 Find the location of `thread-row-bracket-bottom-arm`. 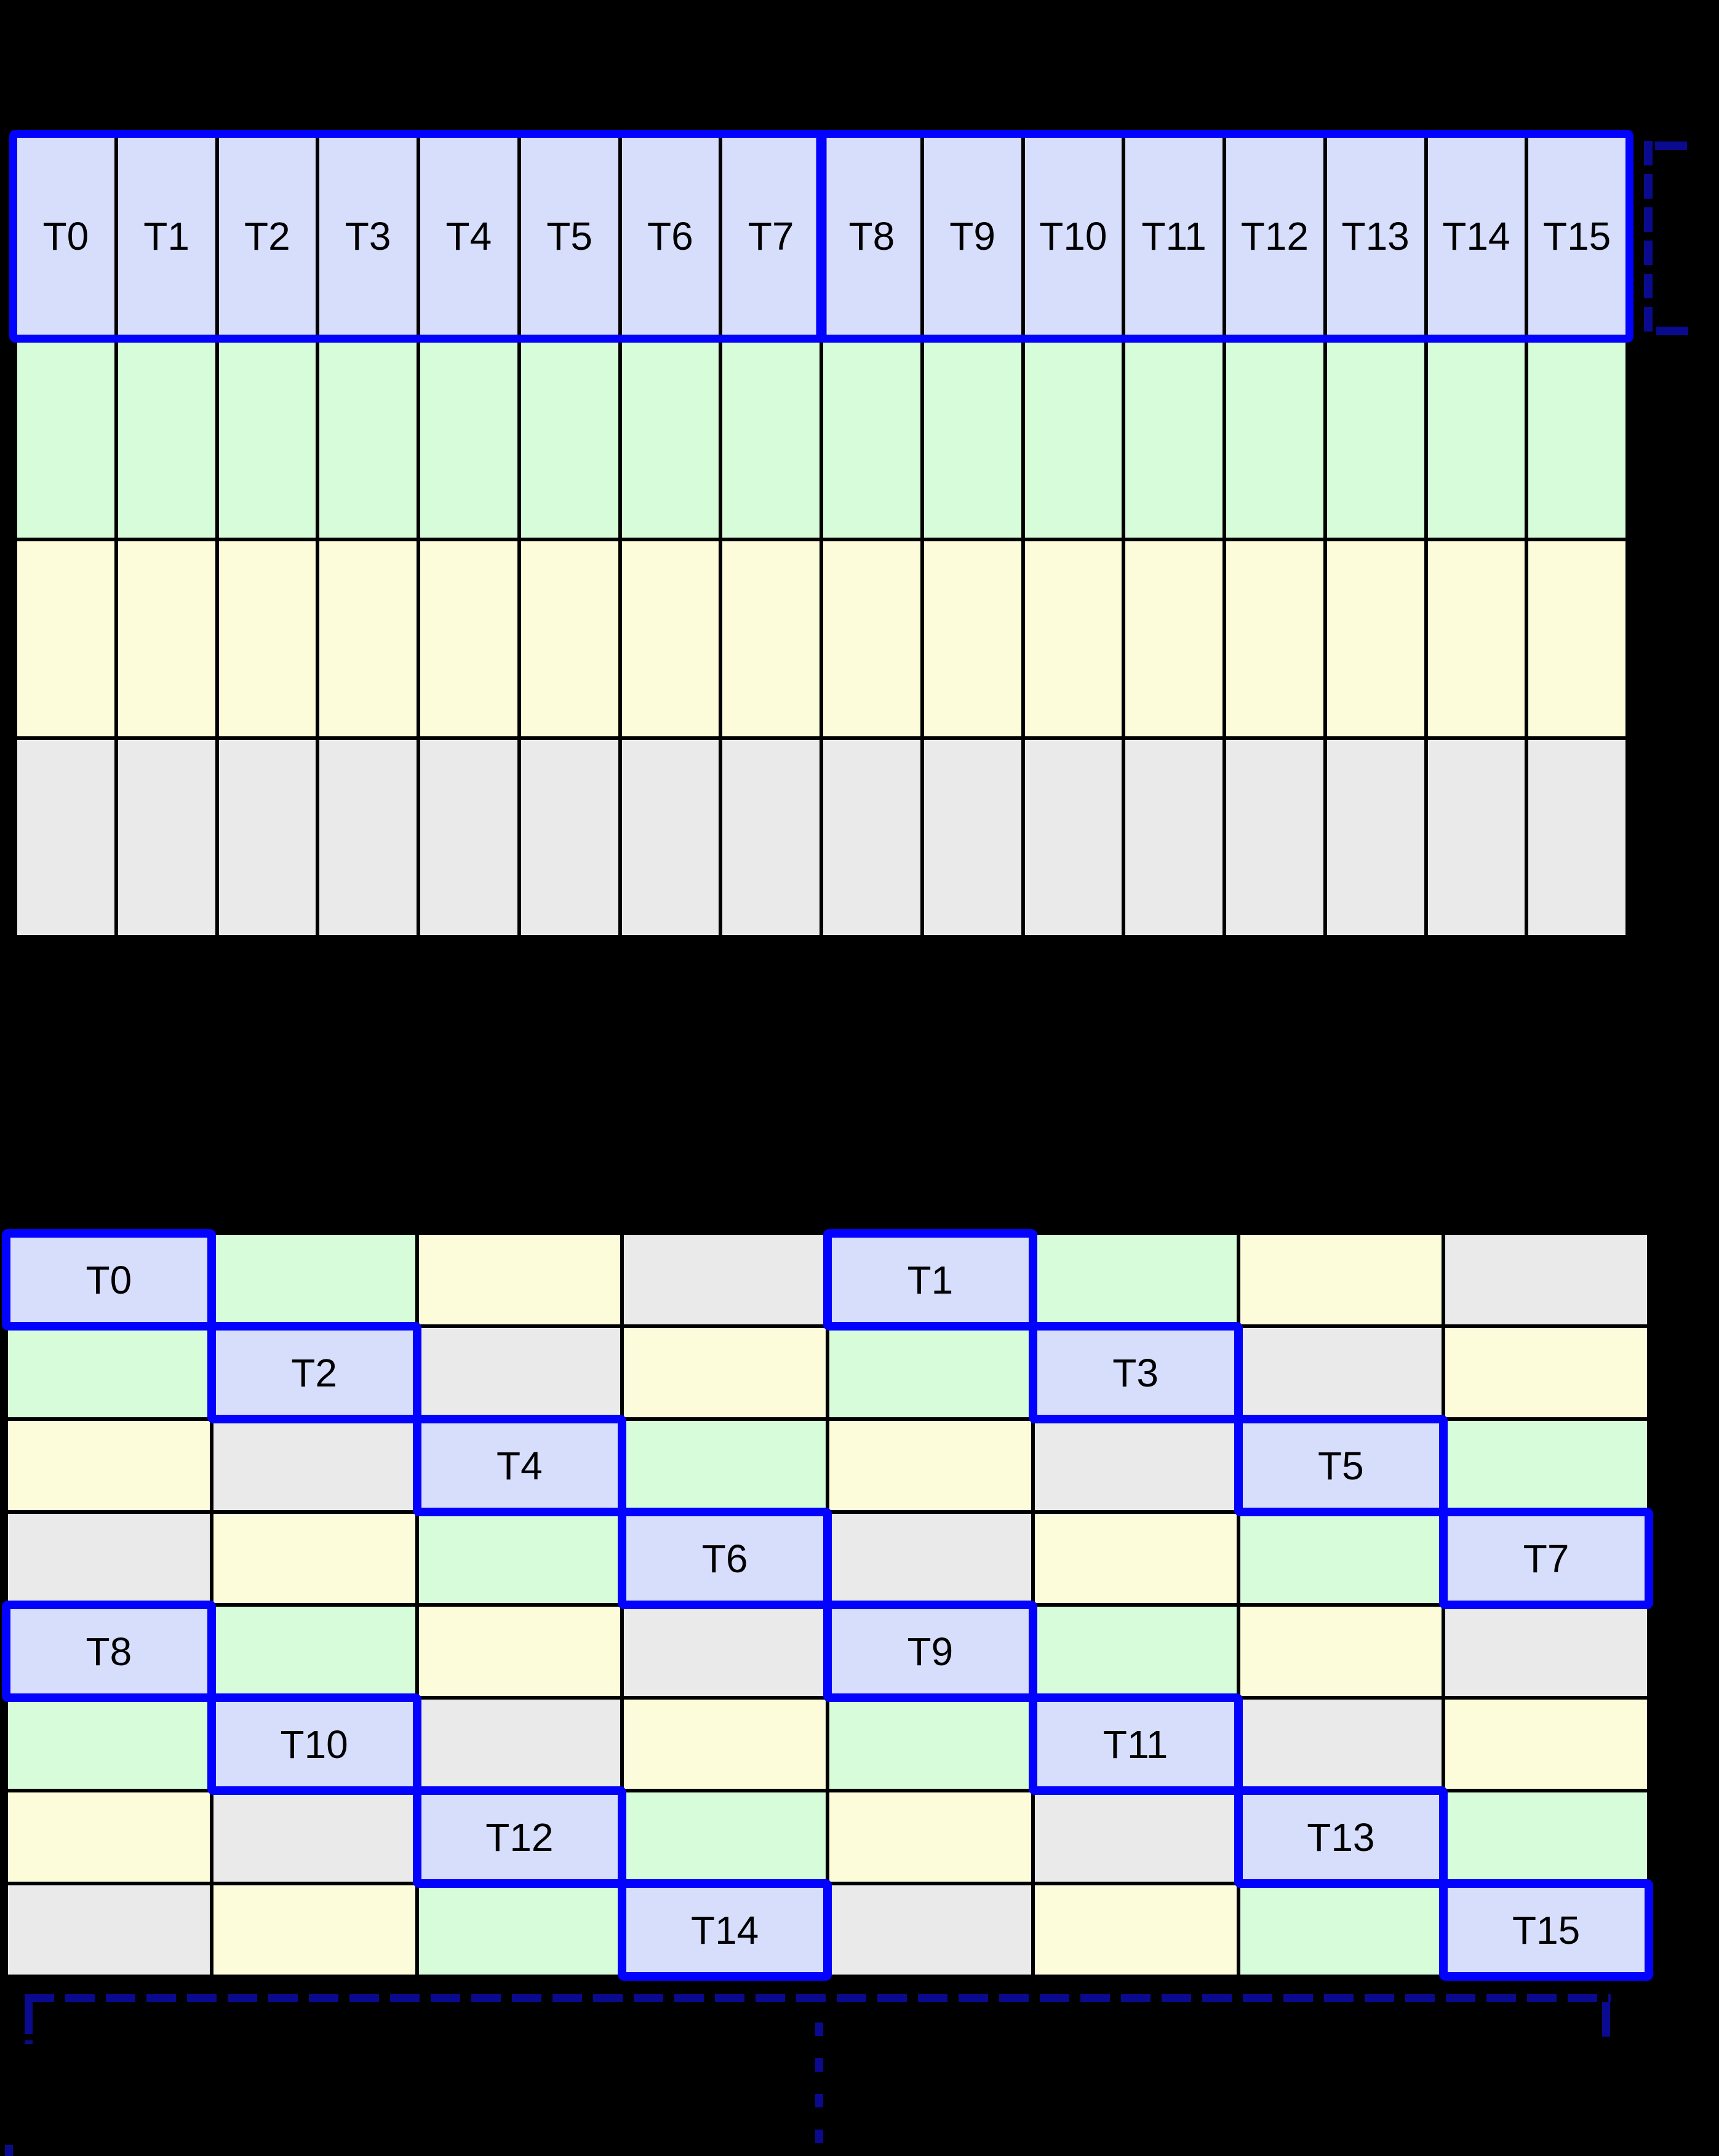

thread-row-bracket-bottom-arm is located at coordinates (1672, 331).